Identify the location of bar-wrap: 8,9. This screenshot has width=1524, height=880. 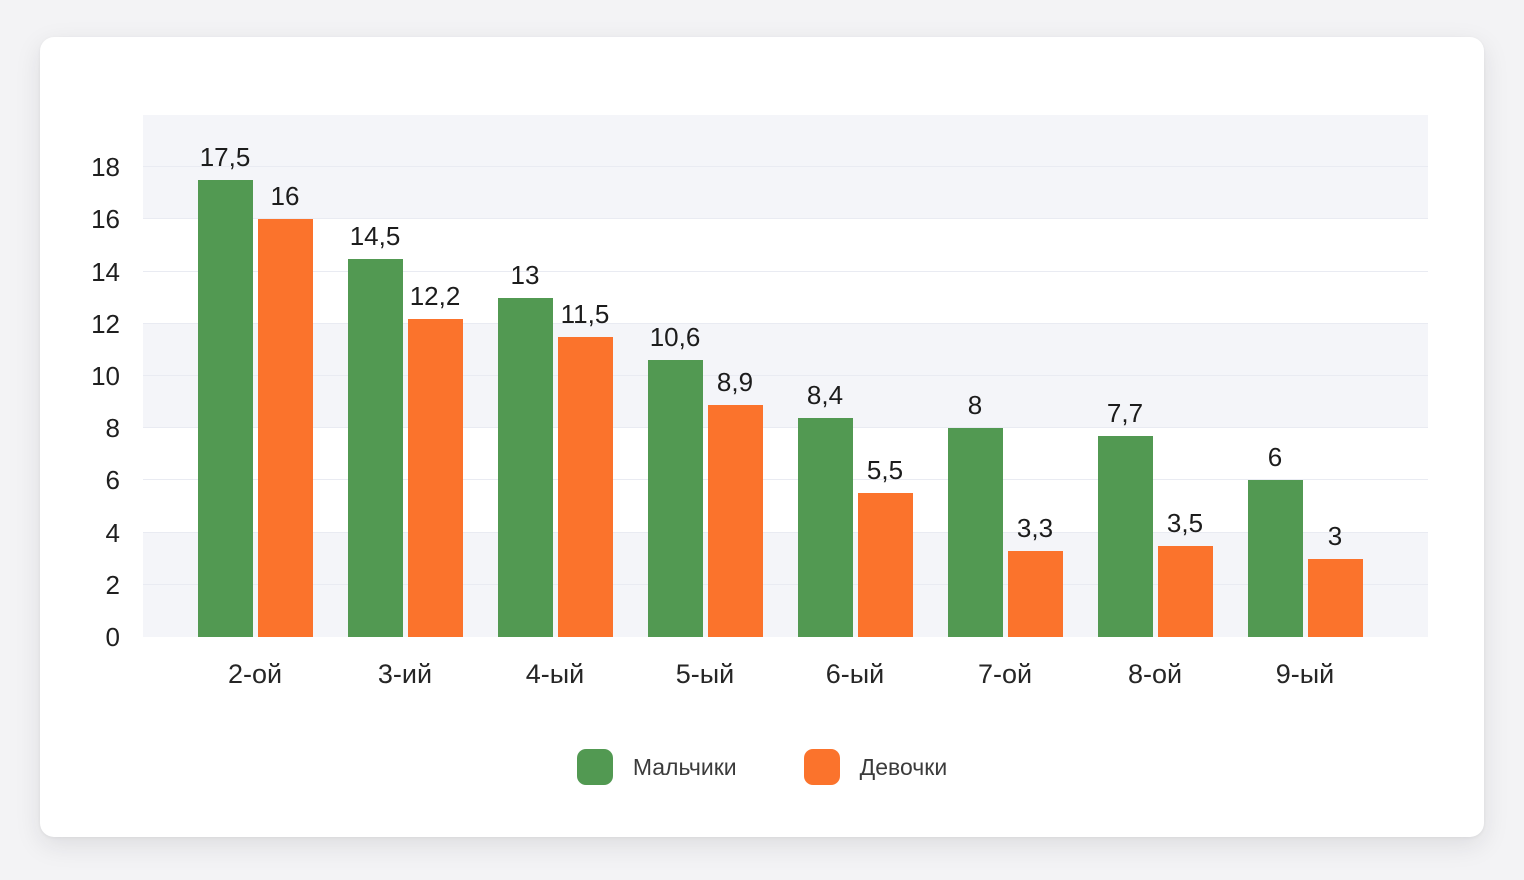
(735, 376).